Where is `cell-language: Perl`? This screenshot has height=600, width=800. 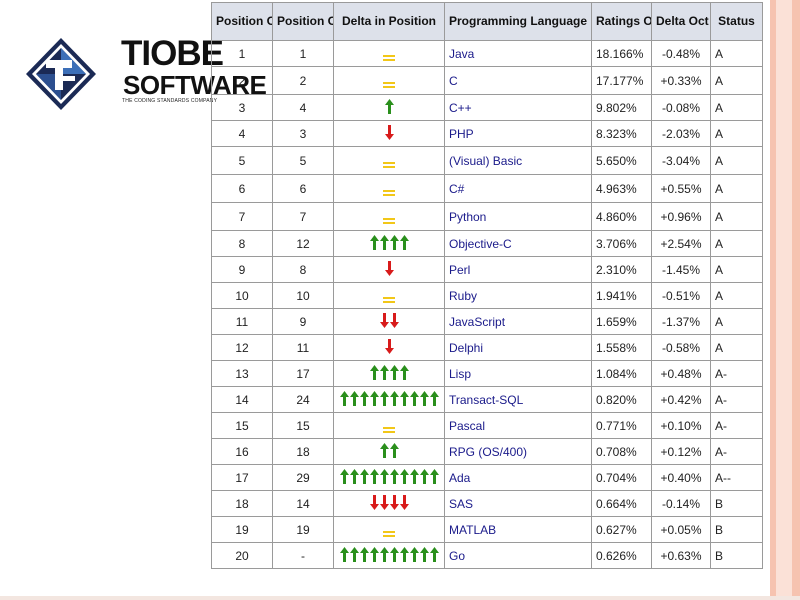 cell-language: Perl is located at coordinates (518, 269).